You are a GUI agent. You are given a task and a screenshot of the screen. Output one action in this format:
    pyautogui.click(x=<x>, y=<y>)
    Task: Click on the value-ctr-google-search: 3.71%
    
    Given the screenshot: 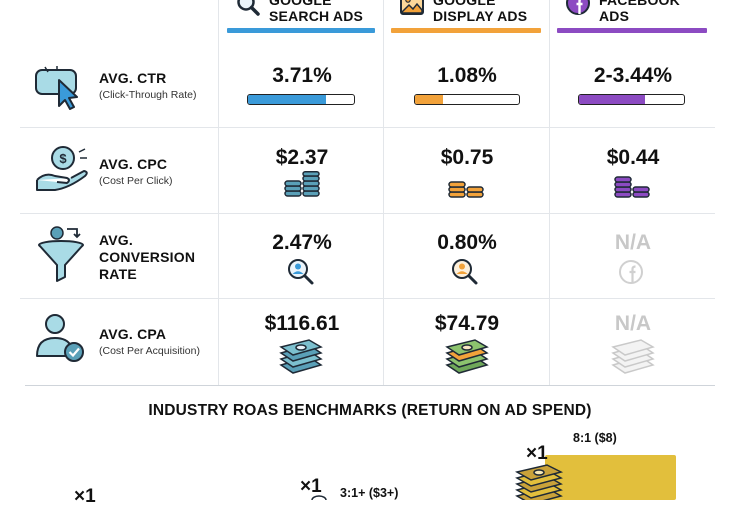 What is the action you would take?
    pyautogui.click(x=302, y=75)
    